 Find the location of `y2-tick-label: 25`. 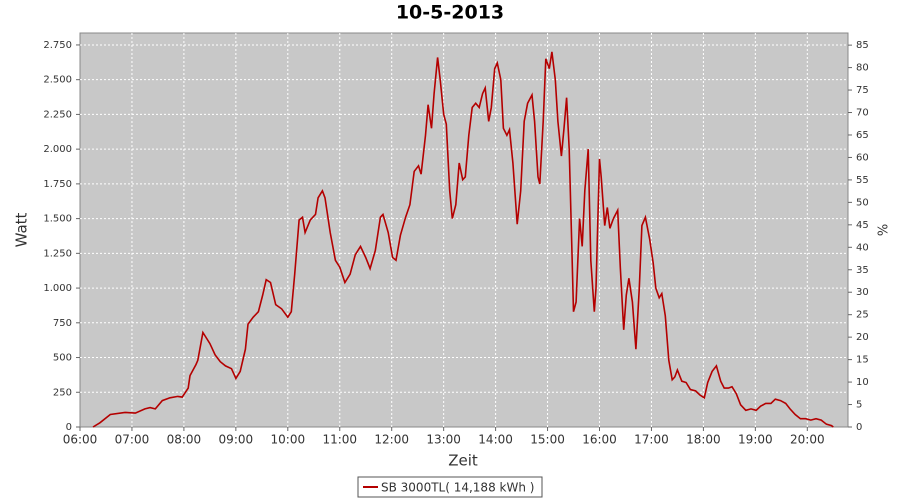

y2-tick-label: 25 is located at coordinates (862, 315).